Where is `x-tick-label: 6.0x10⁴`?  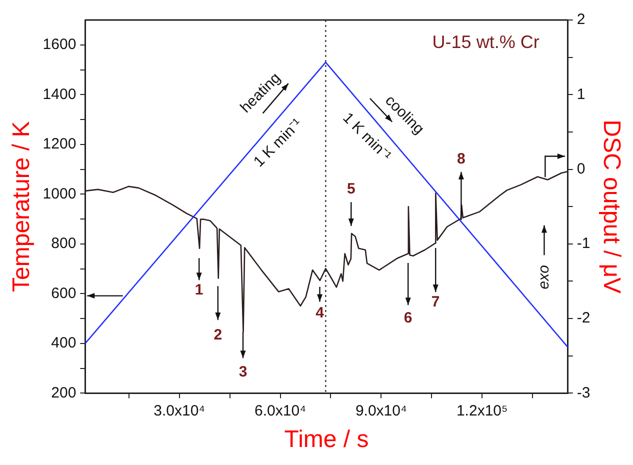 x-tick-label: 6.0x10⁴ is located at coordinates (280, 411).